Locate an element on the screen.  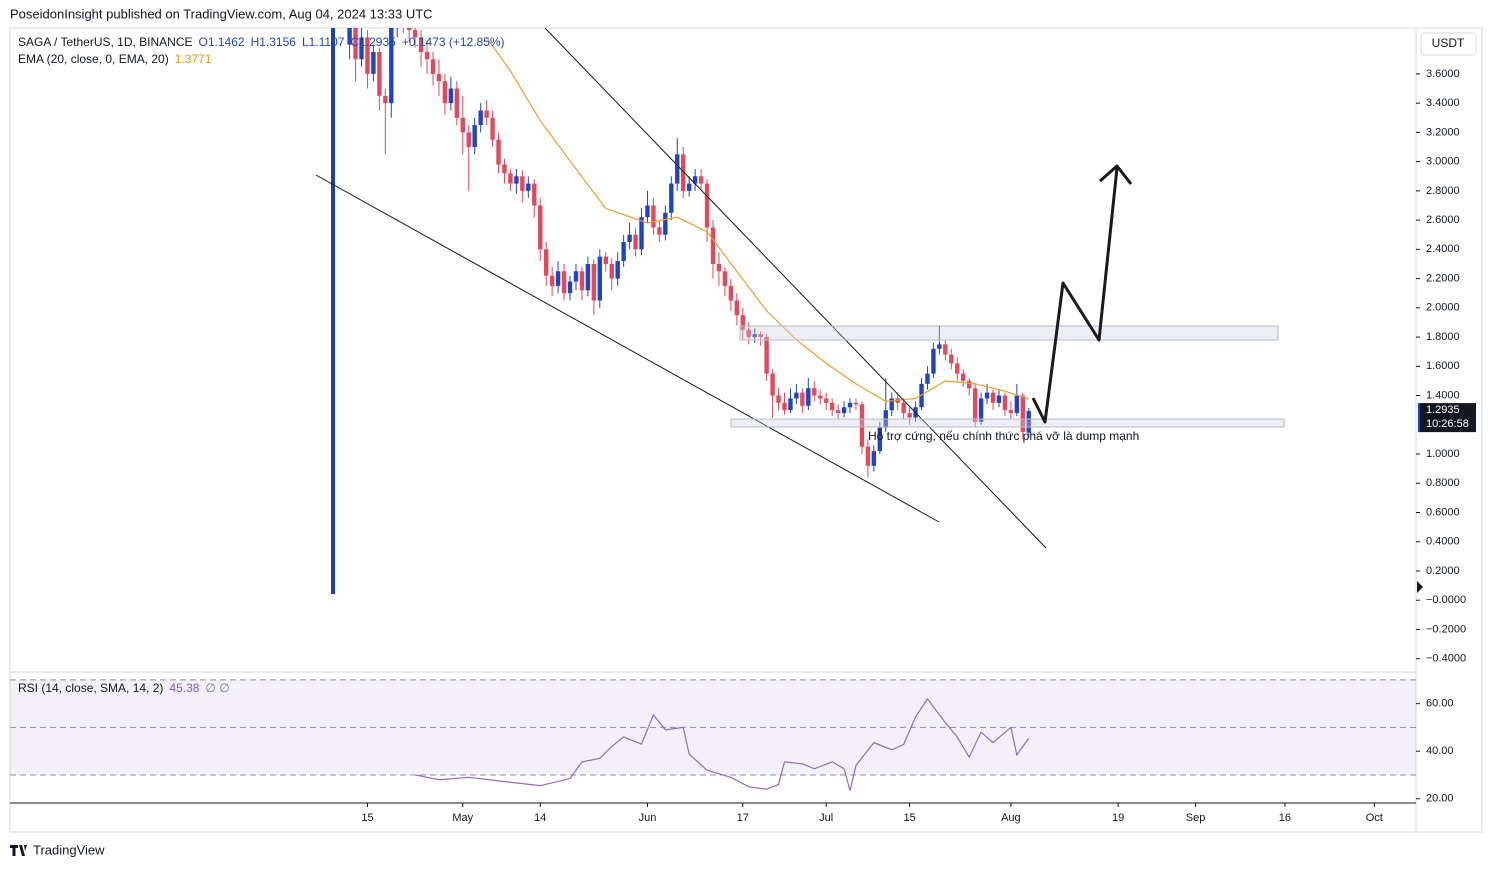
y-tick-label: 40.00 is located at coordinates (1440, 751).